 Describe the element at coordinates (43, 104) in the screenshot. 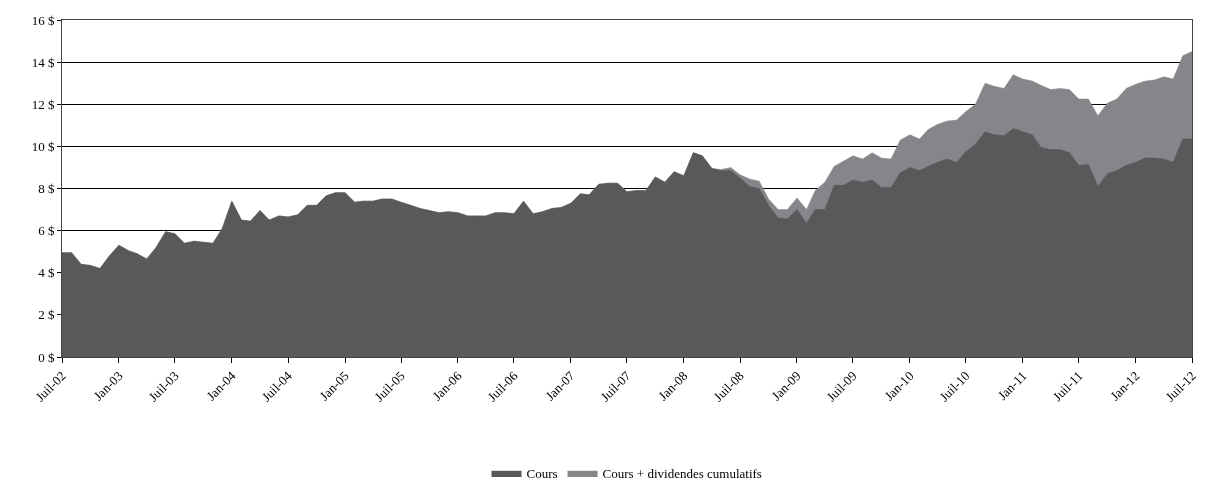

I see `y-tick-label: 12 $` at that location.